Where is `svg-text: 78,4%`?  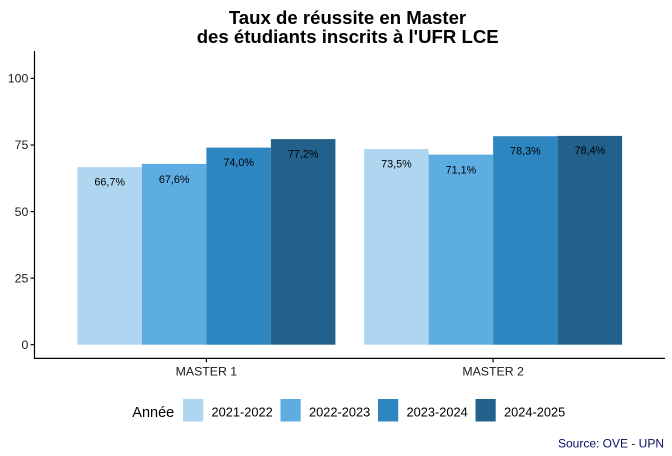 svg-text: 78,4% is located at coordinates (590, 151).